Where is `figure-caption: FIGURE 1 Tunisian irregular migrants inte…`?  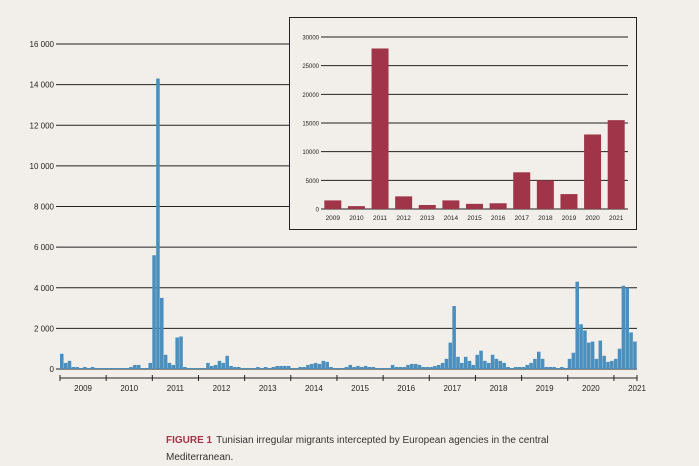
figure-caption: FIGURE 1 Tunisian irregular migrants inte… is located at coordinates (376, 449).